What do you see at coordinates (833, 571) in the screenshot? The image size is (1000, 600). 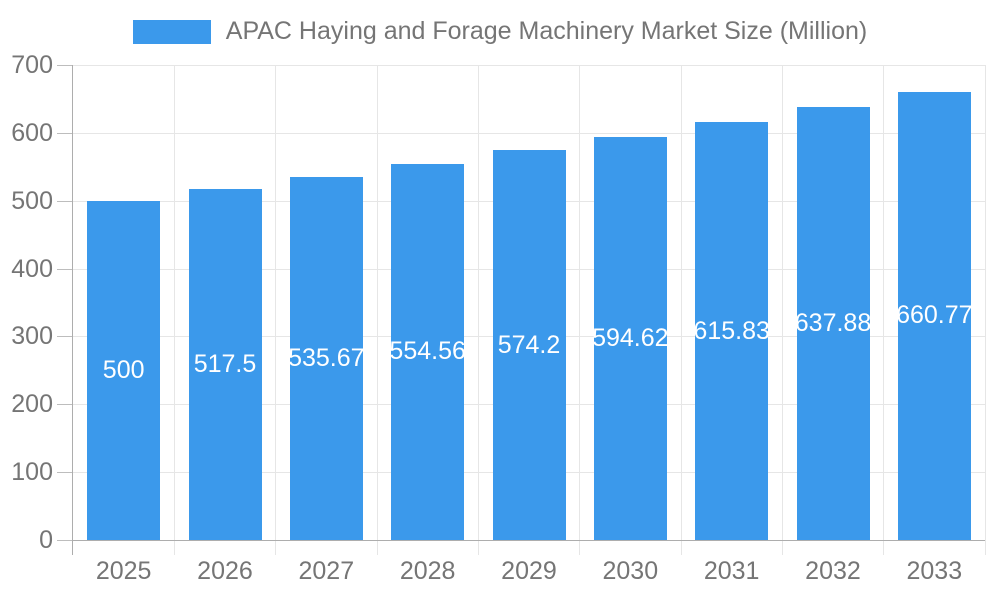 I see `x-axis-label: 2032` at bounding box center [833, 571].